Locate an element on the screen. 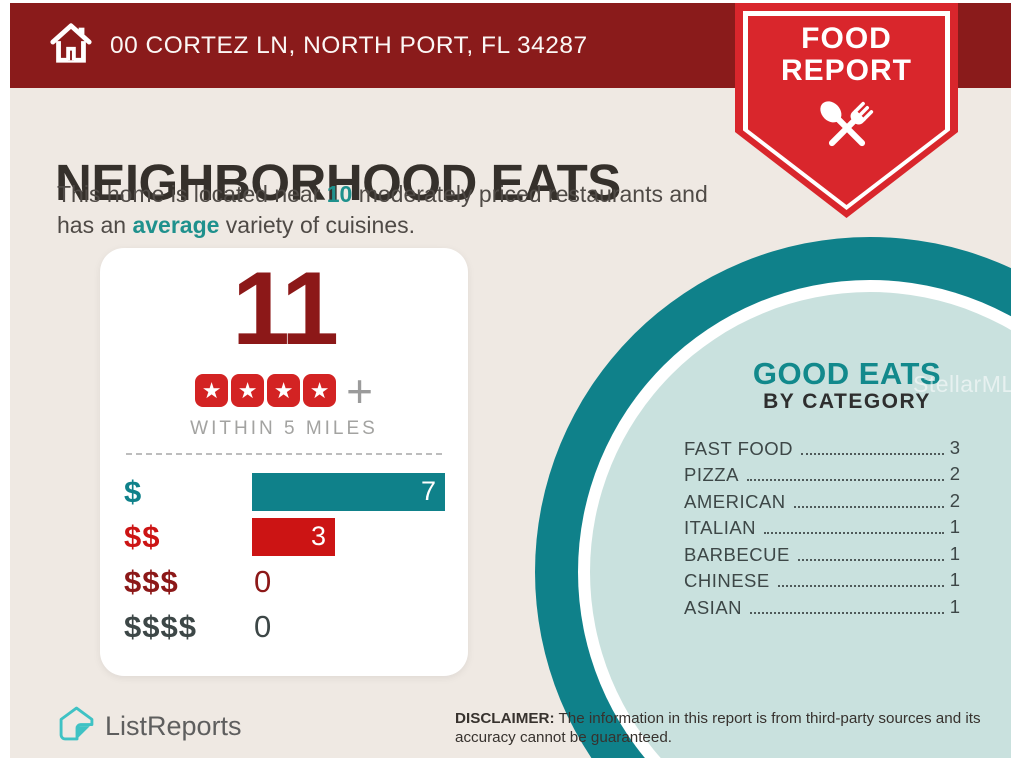 This screenshot has height=768, width=1024. price-row-one-dollar: $7 is located at coordinates (284, 491).